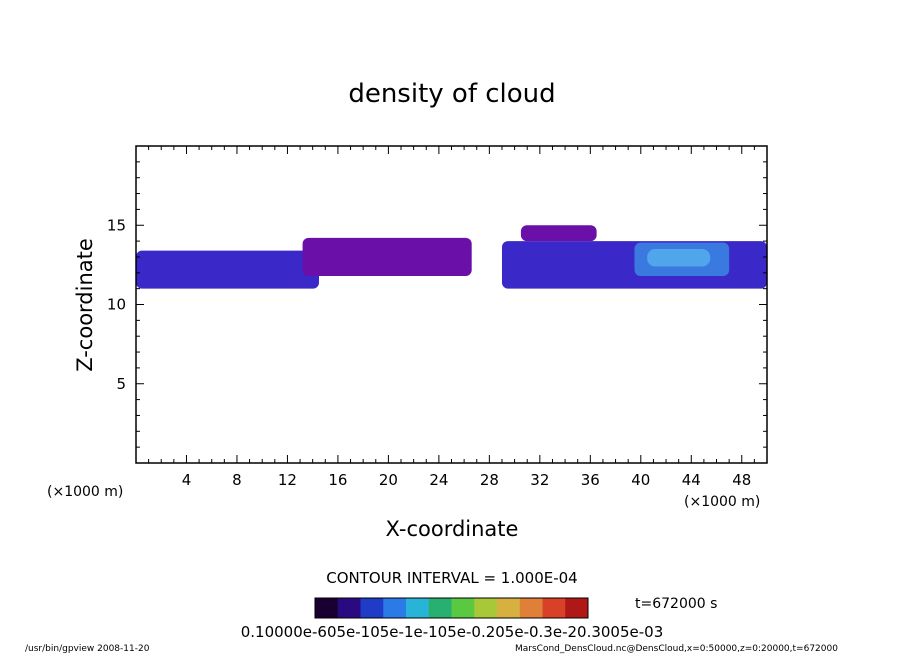 This screenshot has height=658, width=904. Describe the element at coordinates (388, 480) in the screenshot. I see `x-tick-label: 20` at that location.